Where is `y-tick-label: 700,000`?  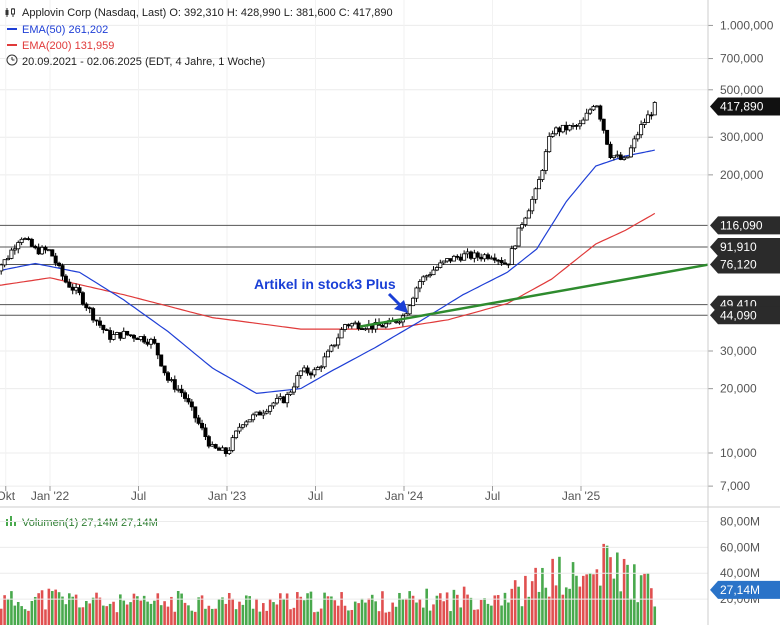
y-tick-label: 700,000 is located at coordinates (742, 59).